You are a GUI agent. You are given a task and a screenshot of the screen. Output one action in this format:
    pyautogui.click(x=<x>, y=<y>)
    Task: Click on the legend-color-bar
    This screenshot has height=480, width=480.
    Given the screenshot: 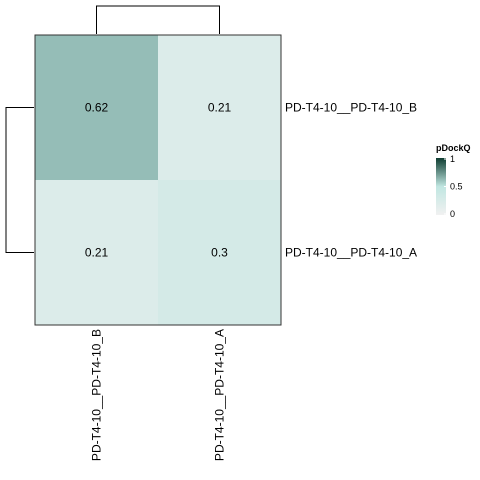 What is the action you would take?
    pyautogui.click(x=441, y=186)
    